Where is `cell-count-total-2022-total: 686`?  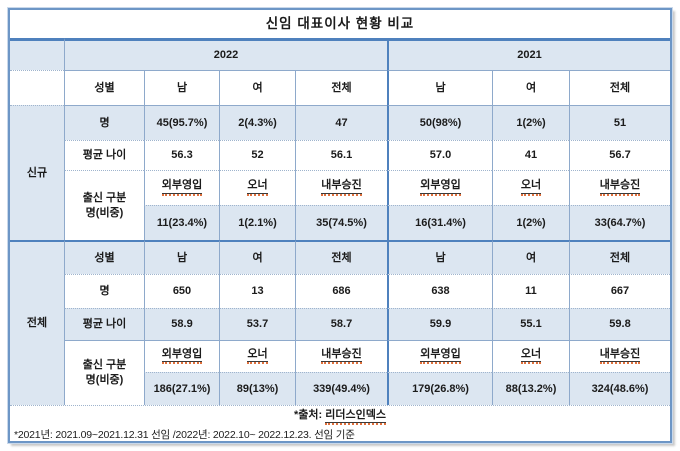 cell-count-total-2022-total: 686 is located at coordinates (341, 291).